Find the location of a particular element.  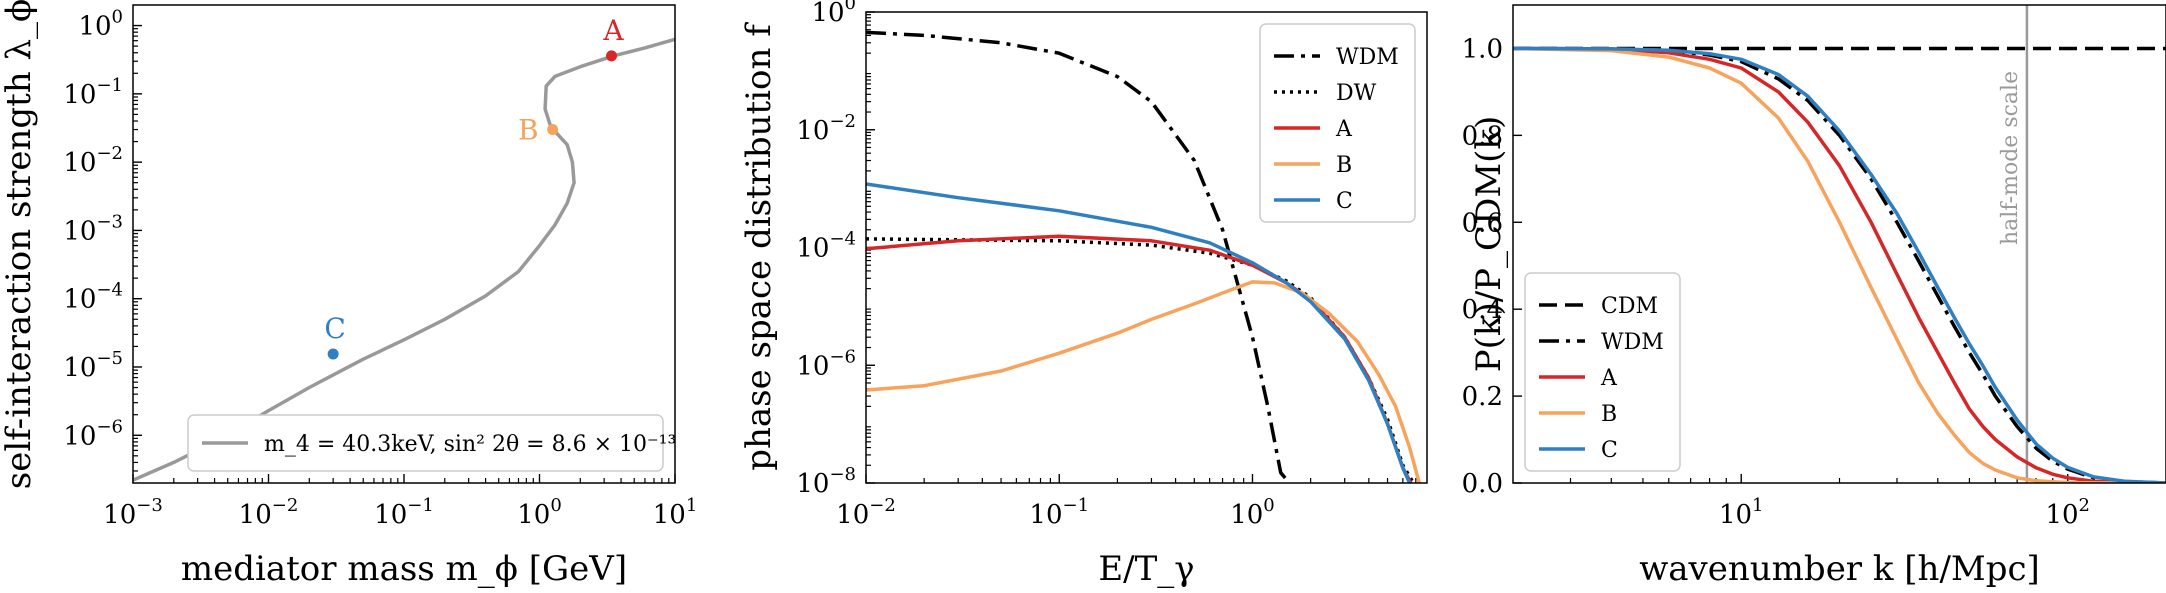

y-tick-label: 1.0 is located at coordinates (1482, 49).